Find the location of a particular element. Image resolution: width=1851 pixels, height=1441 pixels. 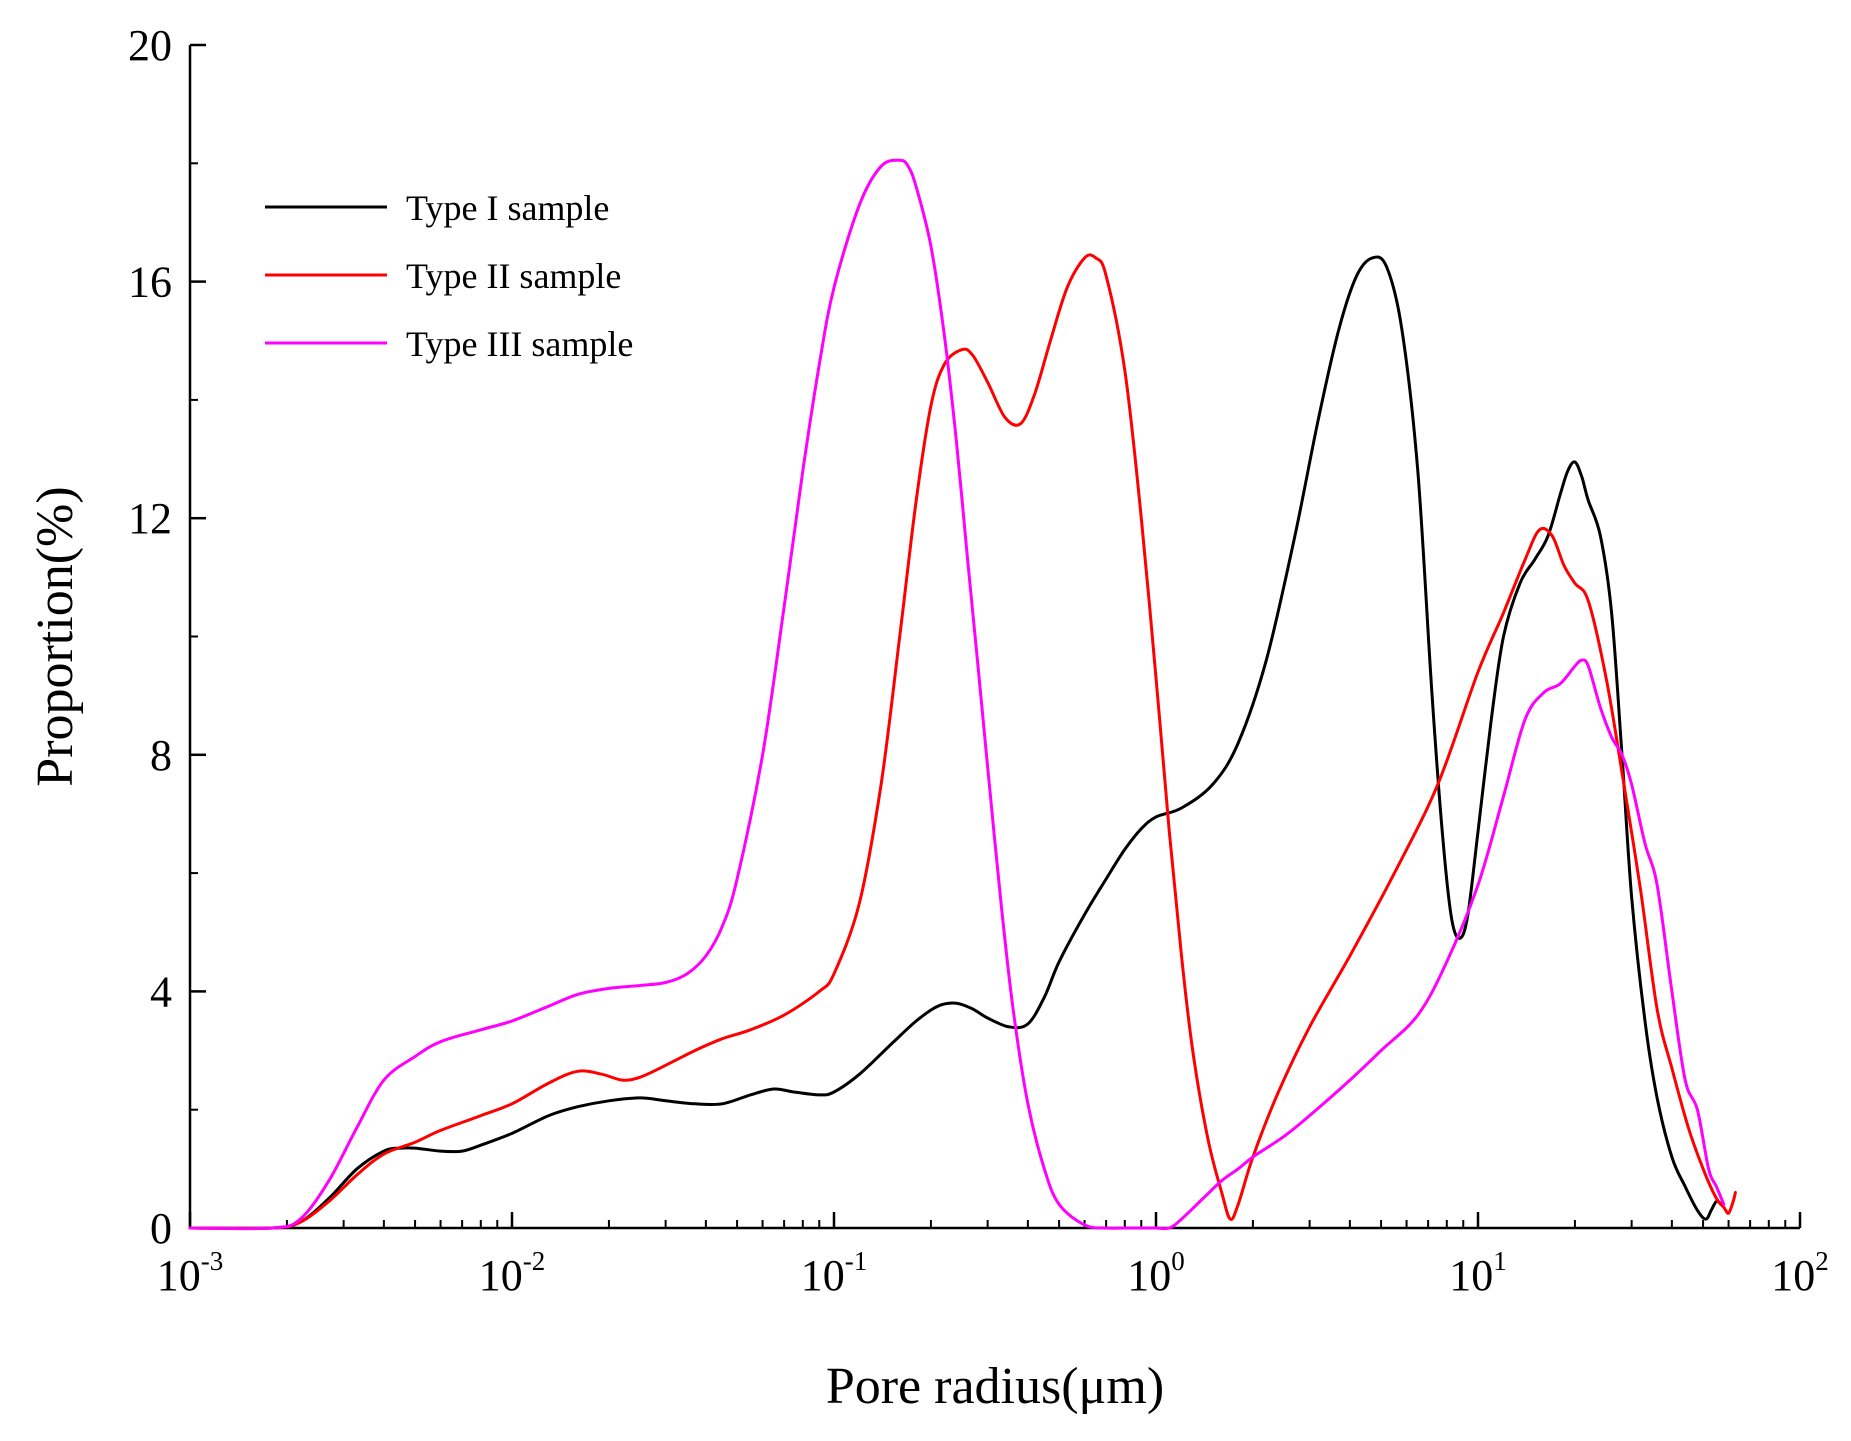

x-axis-title: Pore radius(μm) is located at coordinates (995, 1386).